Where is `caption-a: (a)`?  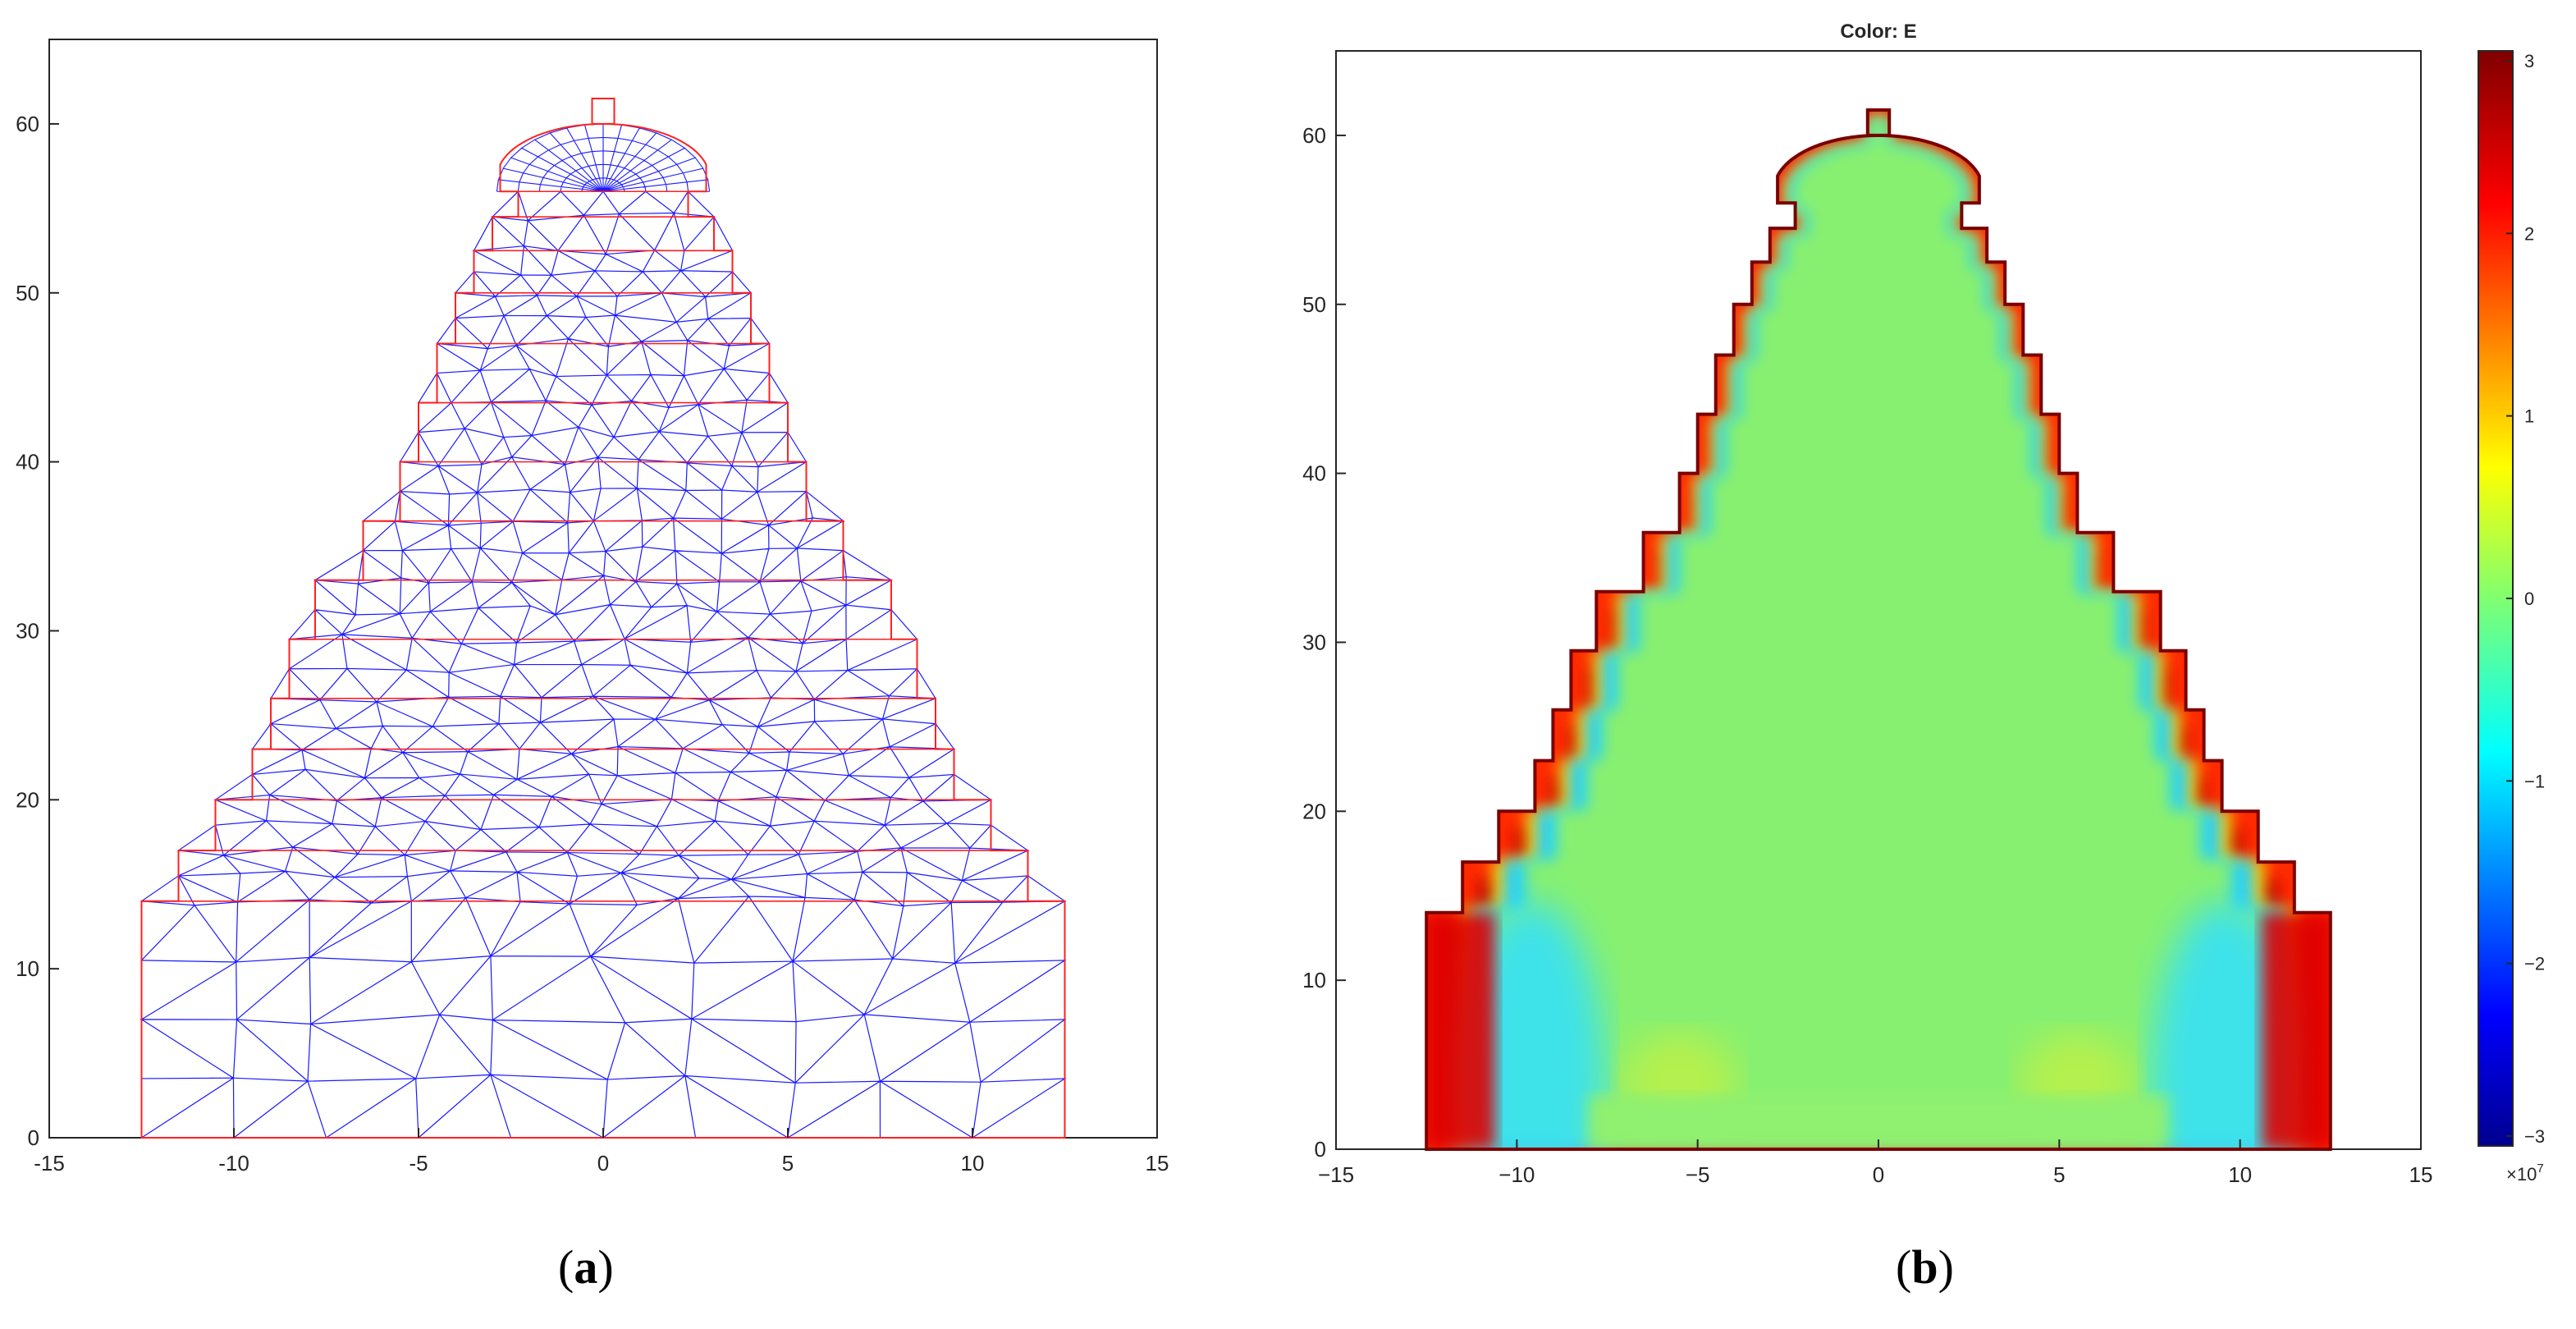 caption-a: (a) is located at coordinates (586, 1267).